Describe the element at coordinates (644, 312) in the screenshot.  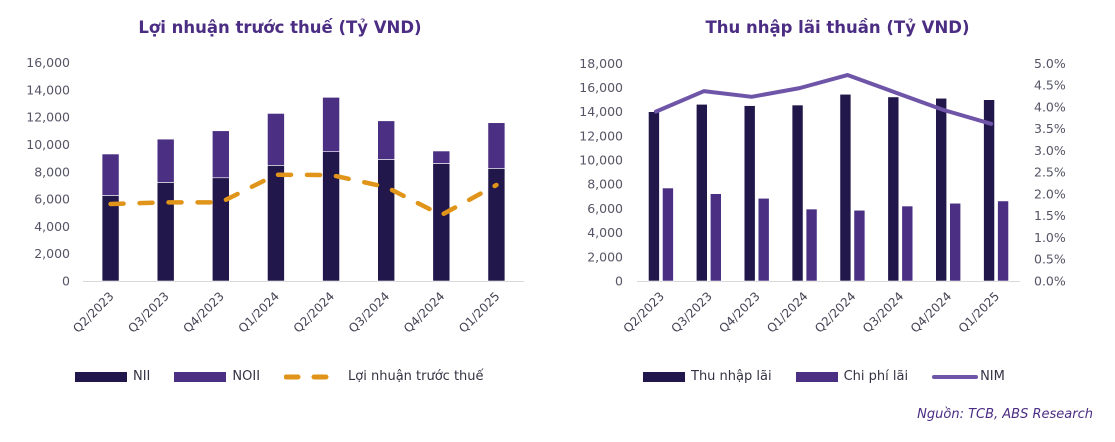
I see `x-tick-label: Q2/2023` at that location.